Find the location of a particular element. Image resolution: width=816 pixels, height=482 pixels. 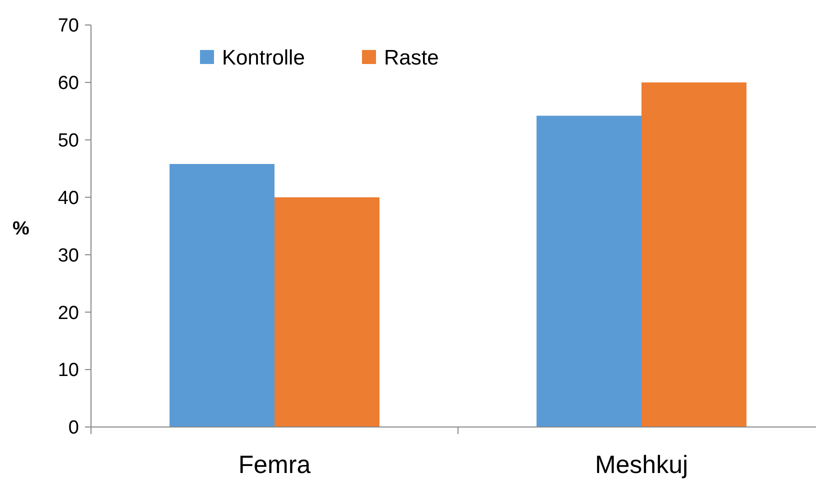

x-tick-label: Femra is located at coordinates (274, 465).